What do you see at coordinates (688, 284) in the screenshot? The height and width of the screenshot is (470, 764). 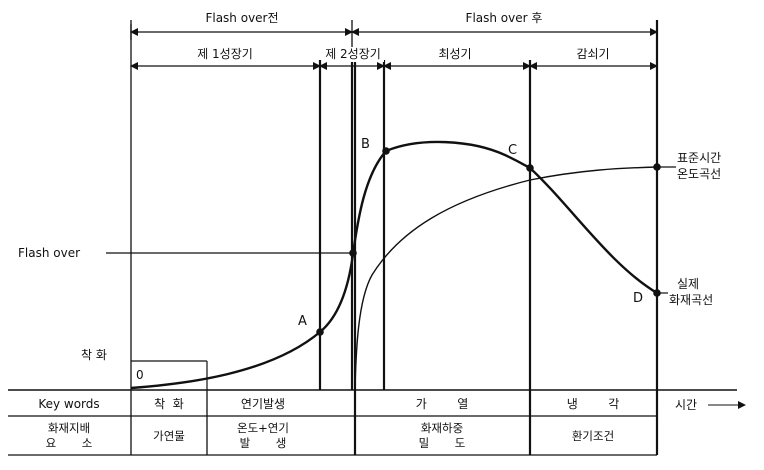 I see `actual-curve-label-line1: 실제` at bounding box center [688, 284].